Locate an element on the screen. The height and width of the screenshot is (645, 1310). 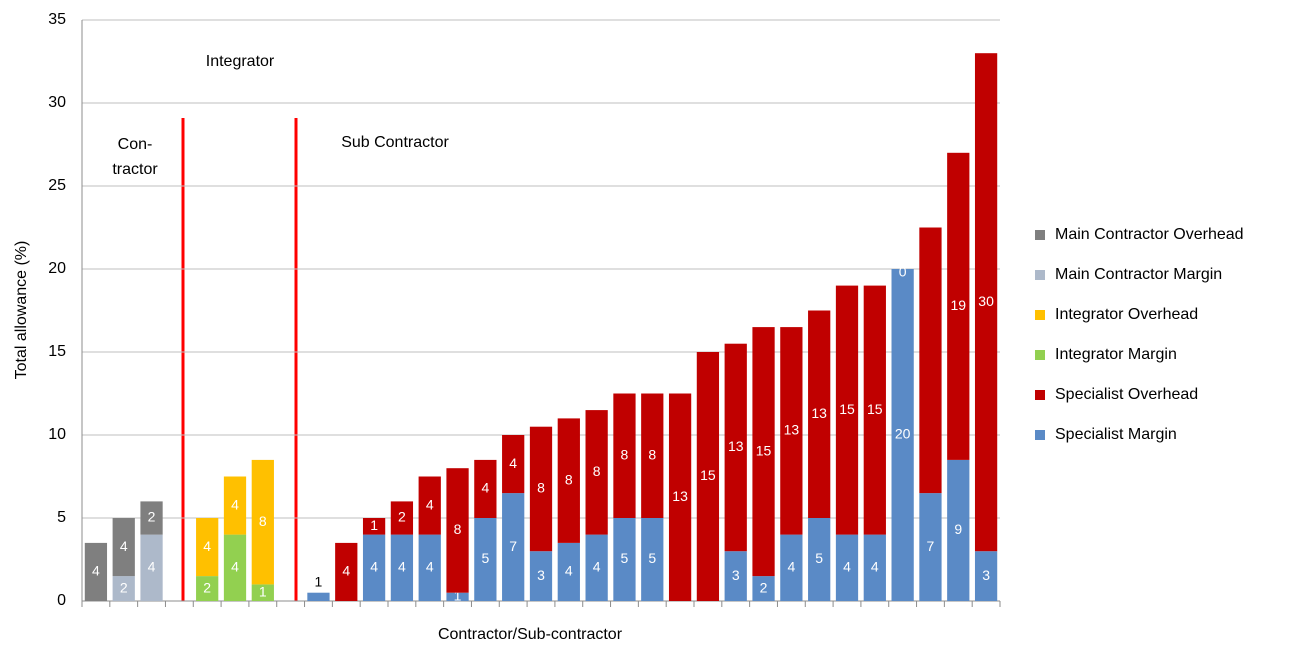
annotation: Sub Contractor is located at coordinates (395, 142).